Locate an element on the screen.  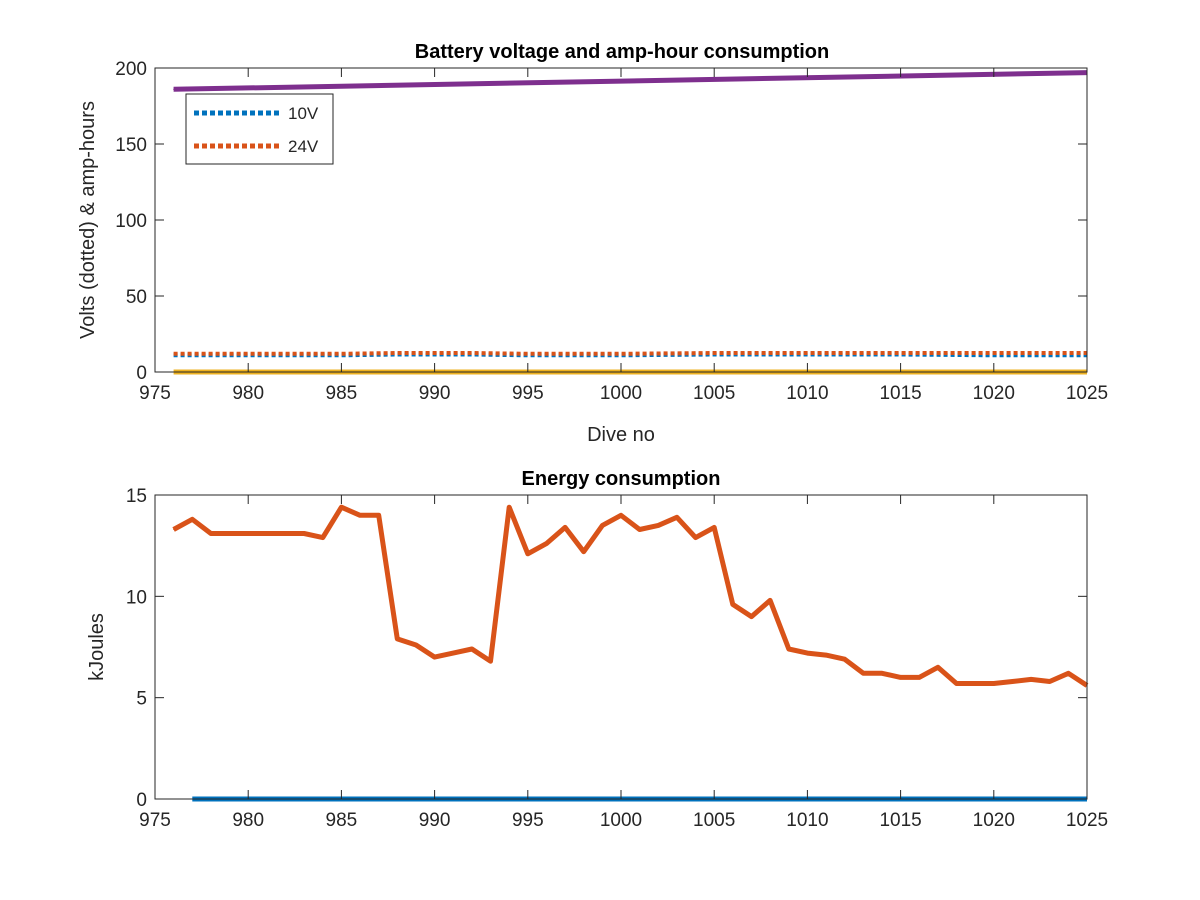
y-axis-label: Volts (dotted) & amp-hours is located at coordinates (88, 220).